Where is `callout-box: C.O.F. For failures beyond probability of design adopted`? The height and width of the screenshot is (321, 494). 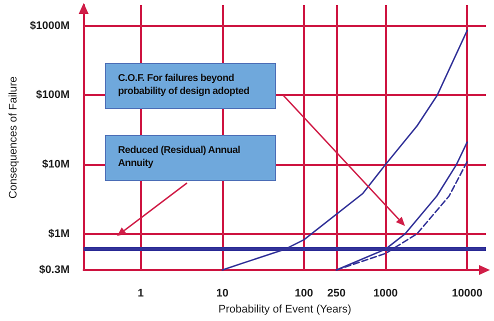 callout-box: C.O.F. For failures beyond probability of design adopted is located at coordinates (190, 86).